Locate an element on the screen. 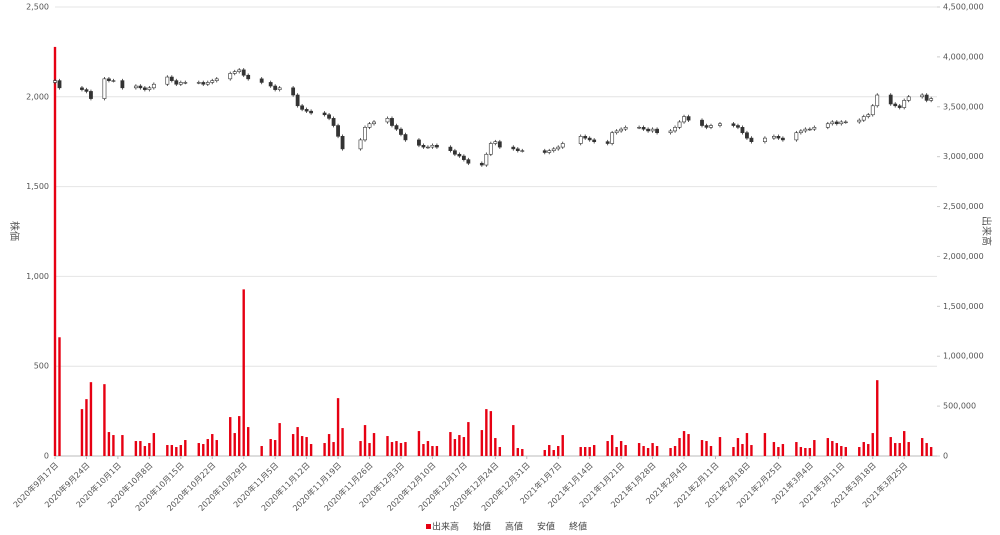 The width and height of the screenshot is (1000, 535). y2-tick-label: 3,500,000 is located at coordinates (963, 106).